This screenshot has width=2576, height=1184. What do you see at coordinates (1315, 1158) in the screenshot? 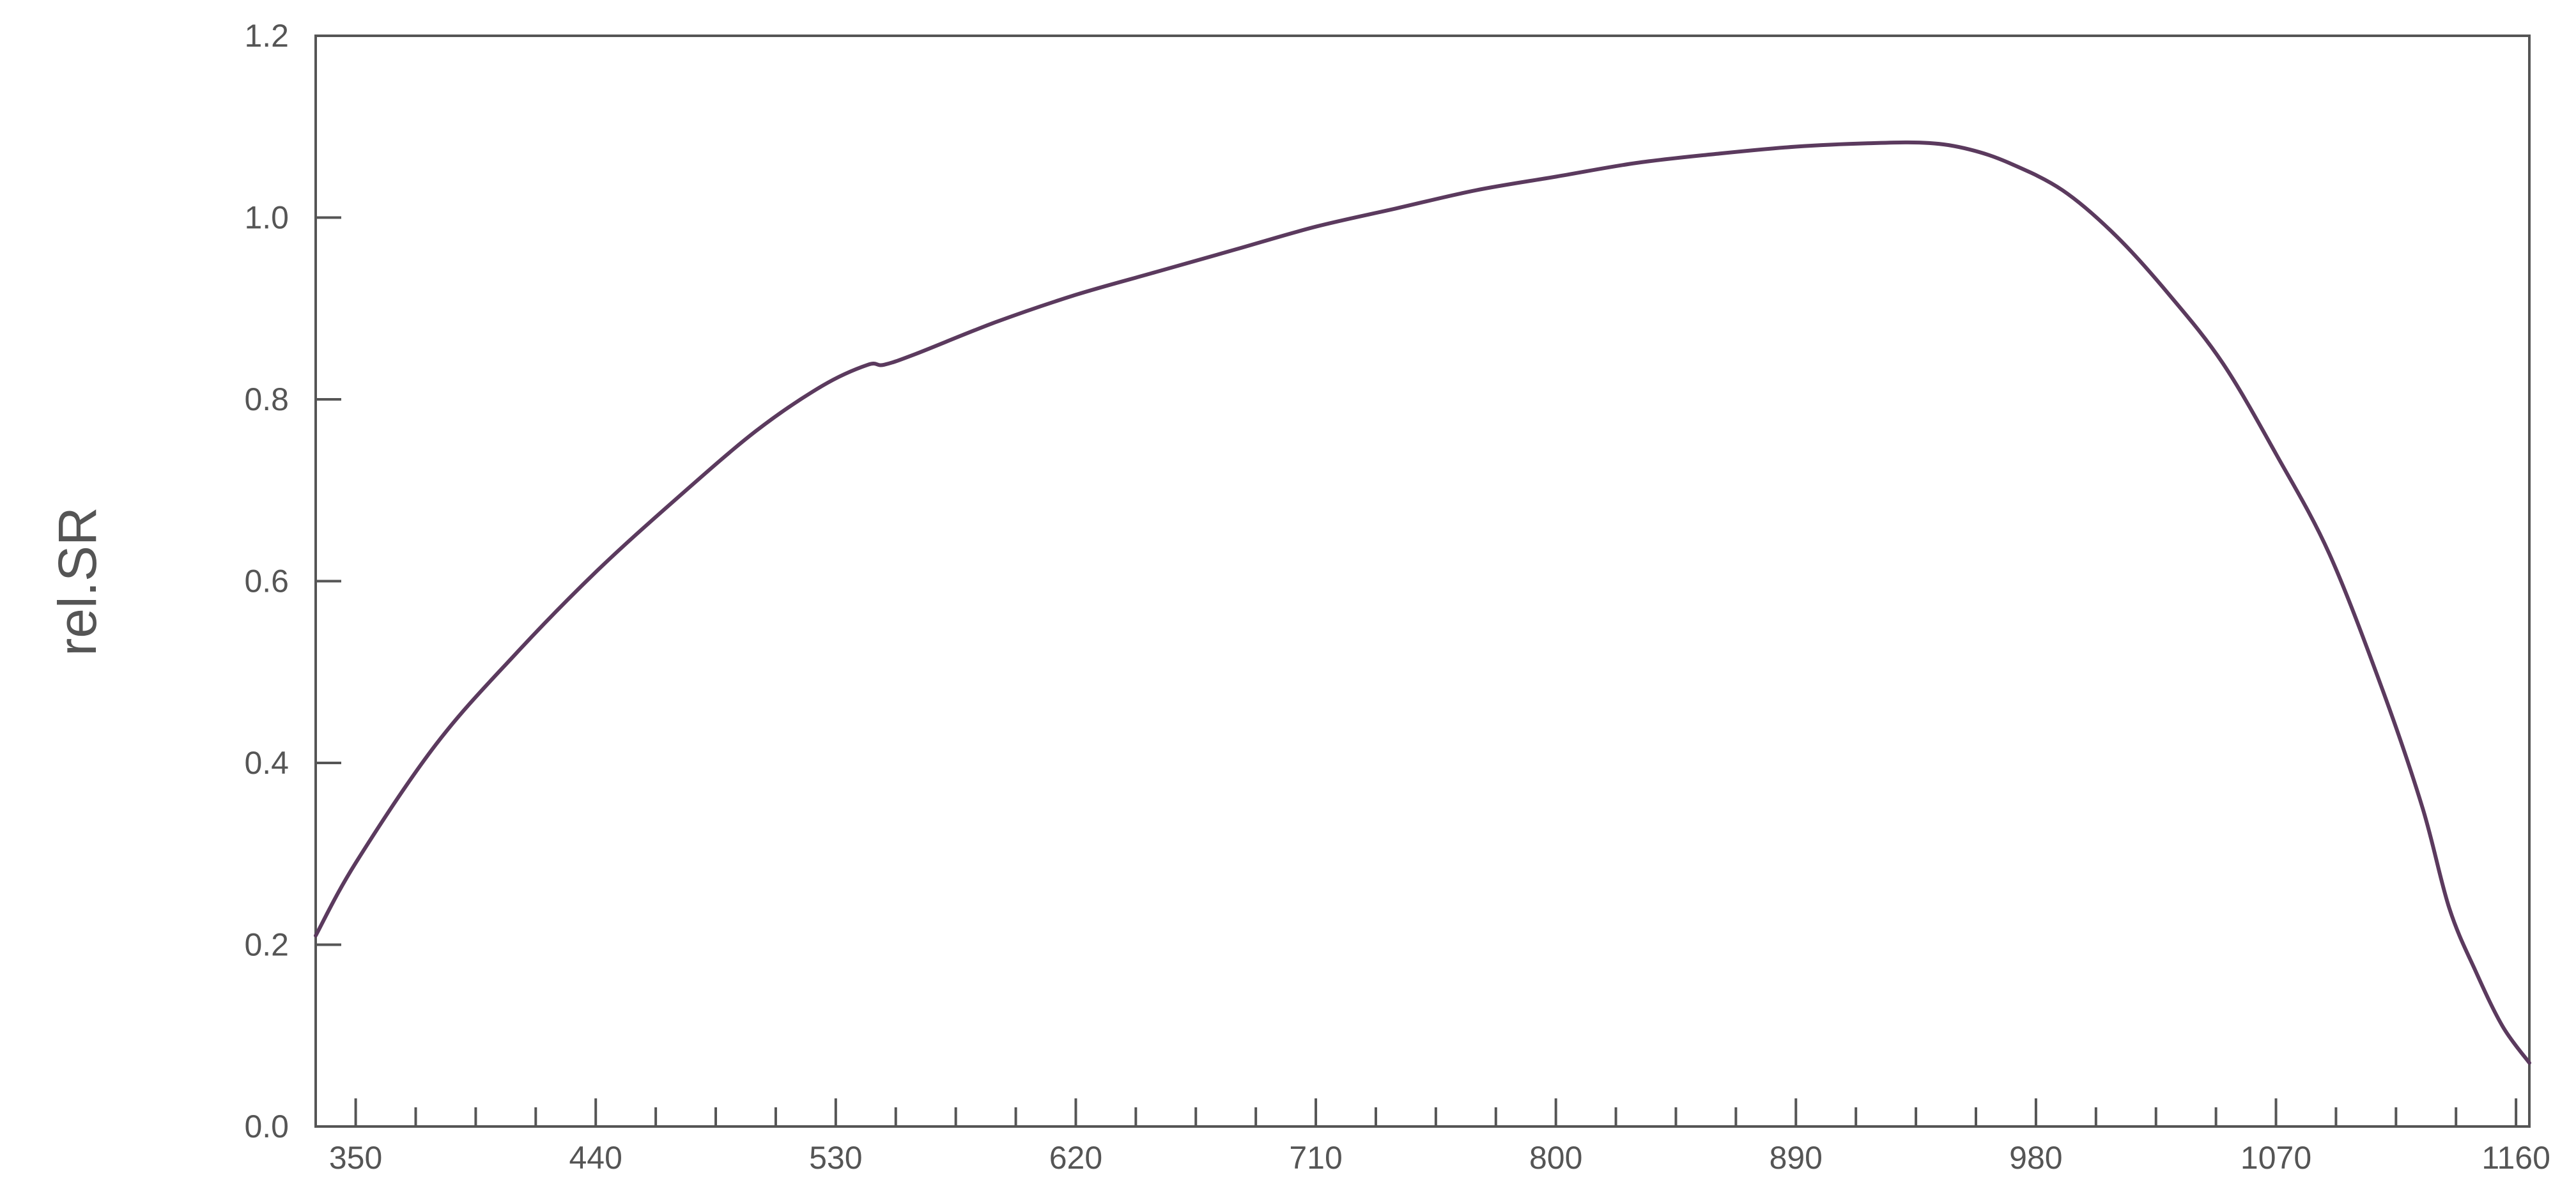
I see `x-tick-label: 710` at bounding box center [1315, 1158].